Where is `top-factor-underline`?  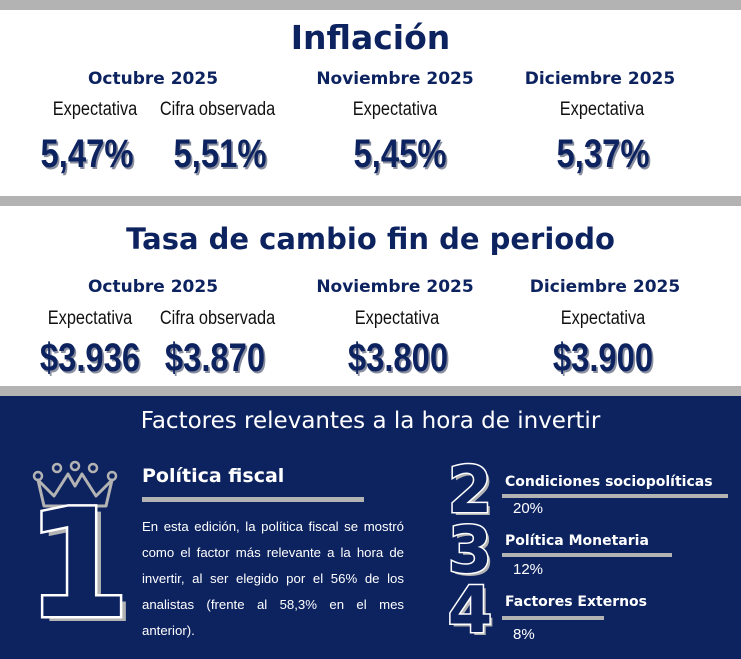
top-factor-underline is located at coordinates (253, 499).